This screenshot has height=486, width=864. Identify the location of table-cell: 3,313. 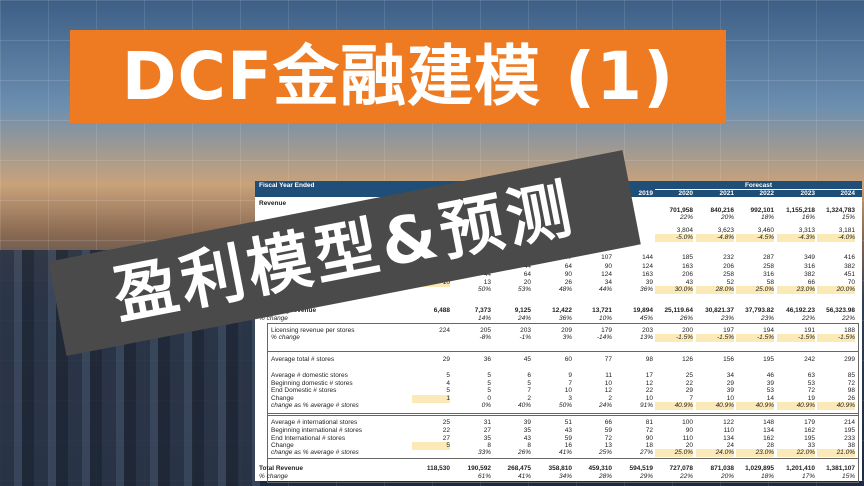
(806, 230).